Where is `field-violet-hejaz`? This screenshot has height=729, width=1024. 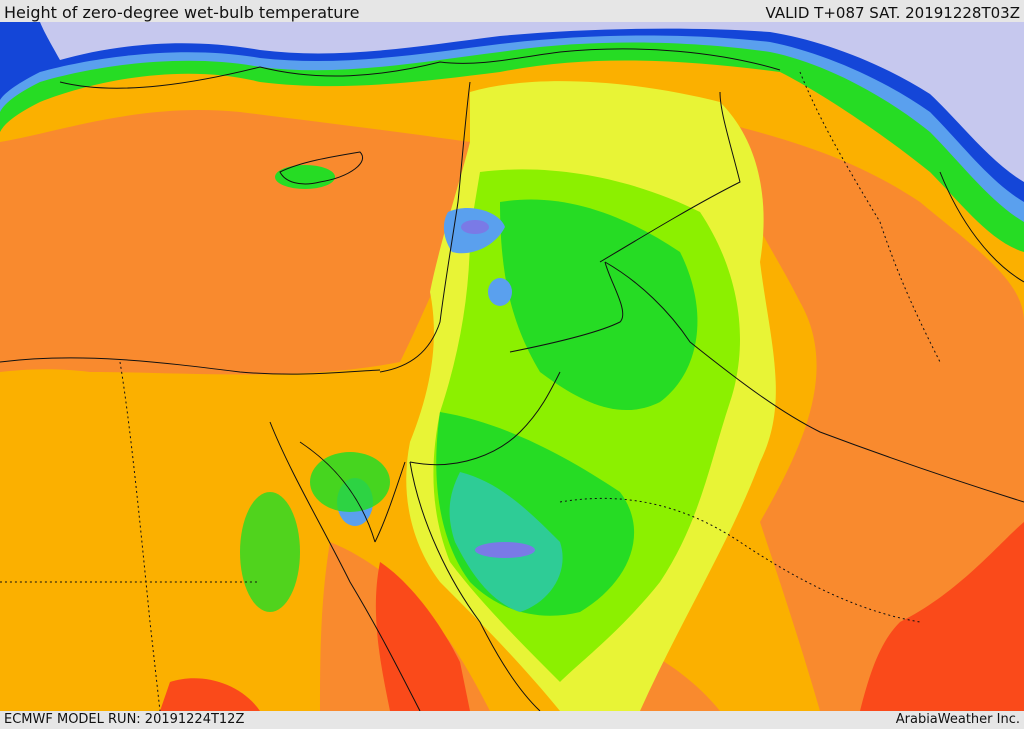 field-violet-hejaz is located at coordinates (505, 550).